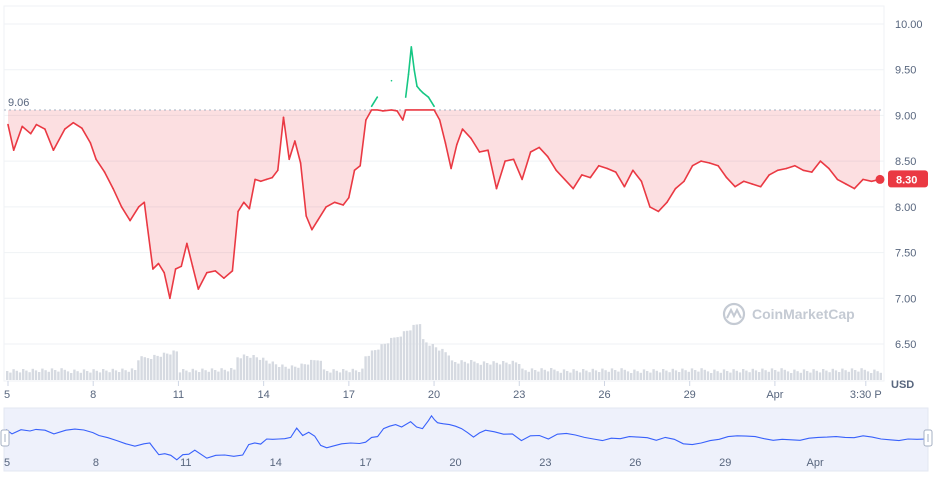 The height and width of the screenshot is (480, 934). Describe the element at coordinates (905, 162) in the screenshot. I see `y-tick-label: 8.50` at that location.